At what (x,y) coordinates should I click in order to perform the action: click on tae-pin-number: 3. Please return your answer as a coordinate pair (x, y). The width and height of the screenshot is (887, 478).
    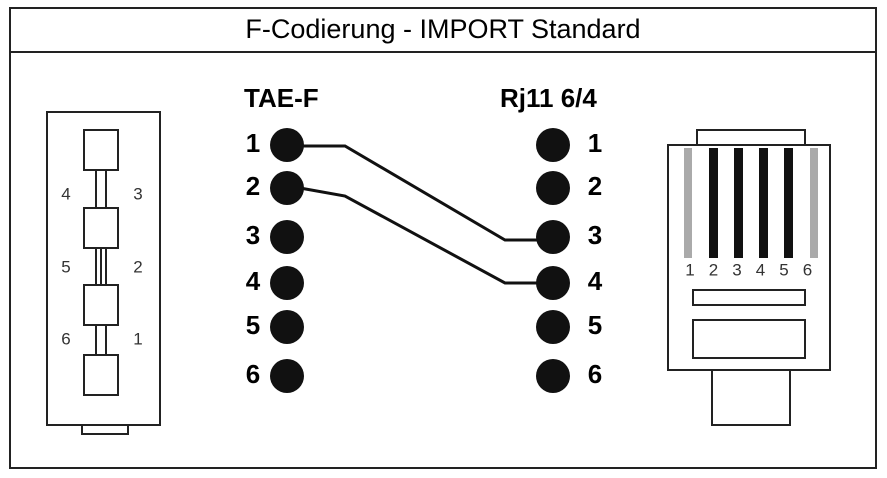
    Looking at the image, I should click on (253, 235).